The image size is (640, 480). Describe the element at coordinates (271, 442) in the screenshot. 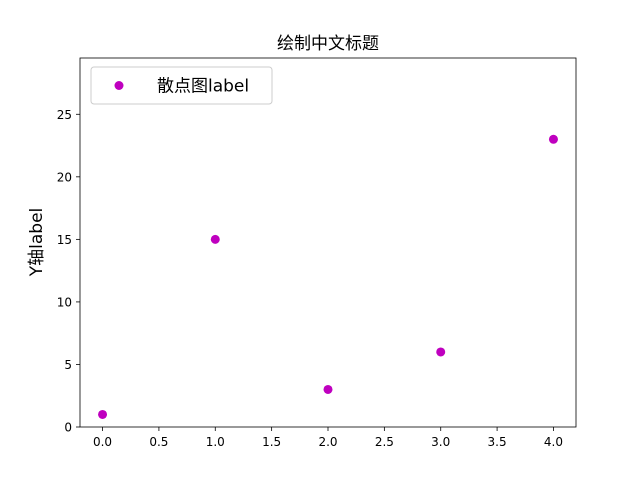

I see `x-tick-label: 1.5` at that location.